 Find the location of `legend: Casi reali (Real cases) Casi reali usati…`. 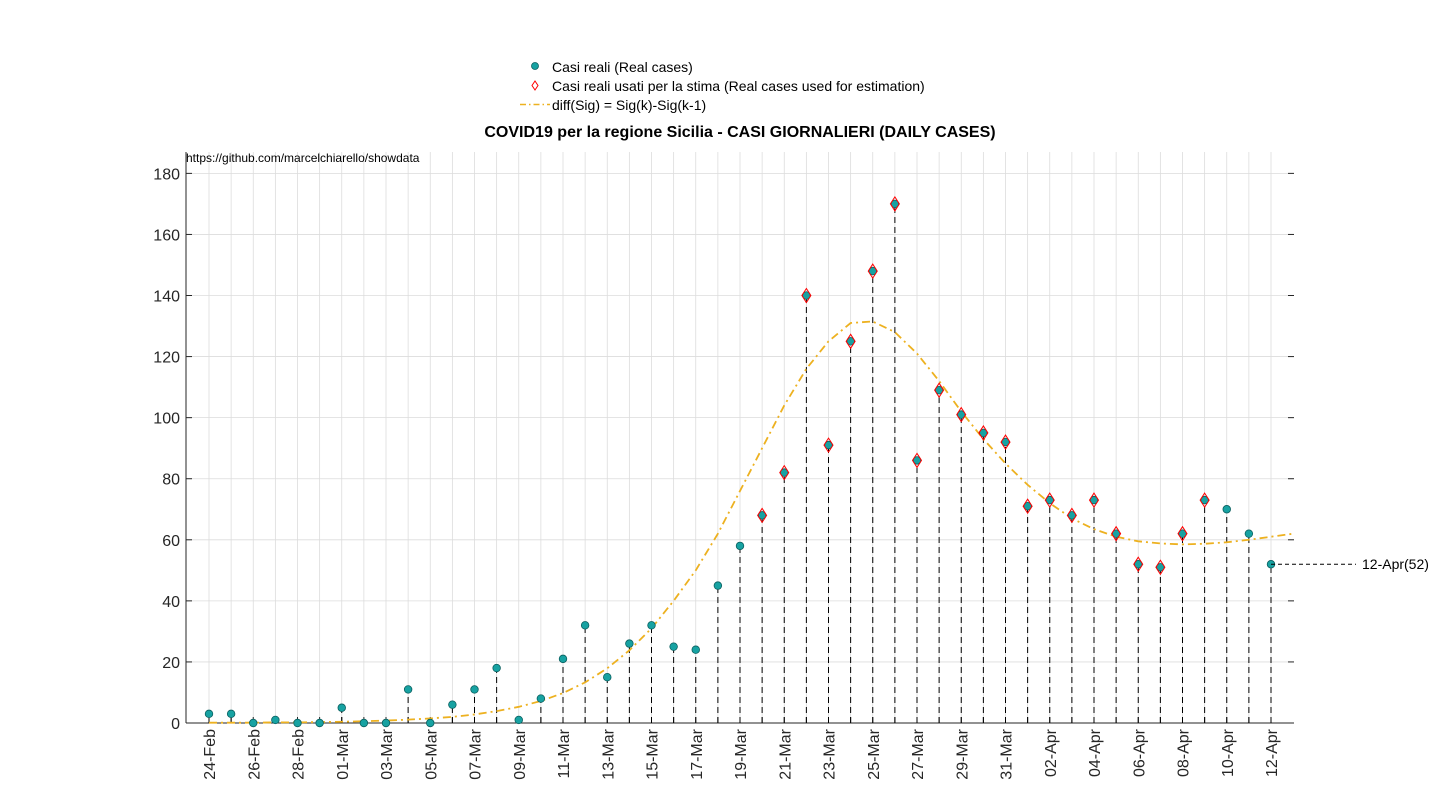

legend: Casi reali (Real cases) Casi reali usati… is located at coordinates (721, 85).